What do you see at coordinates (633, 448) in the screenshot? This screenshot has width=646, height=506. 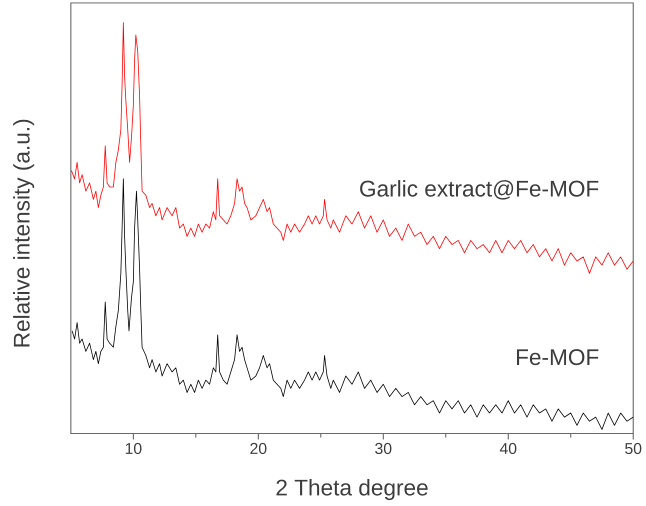 I see `x-tick-label: 50` at bounding box center [633, 448].